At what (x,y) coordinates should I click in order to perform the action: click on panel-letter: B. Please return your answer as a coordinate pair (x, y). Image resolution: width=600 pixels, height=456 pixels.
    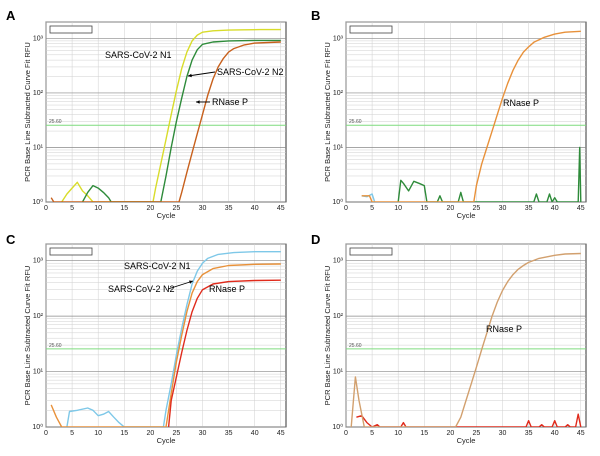
    Looking at the image, I should click on (315, 15).